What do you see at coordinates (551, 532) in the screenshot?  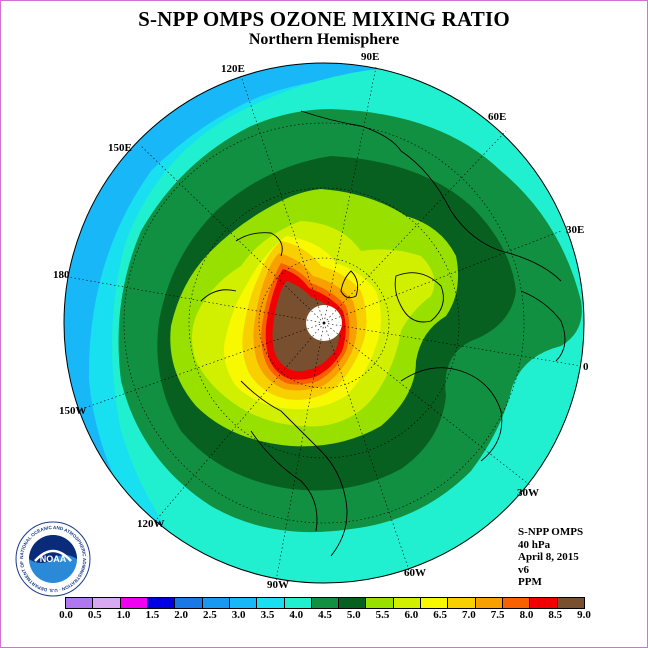 I see `instrument-label: S-NPP OMPS` at bounding box center [551, 532].